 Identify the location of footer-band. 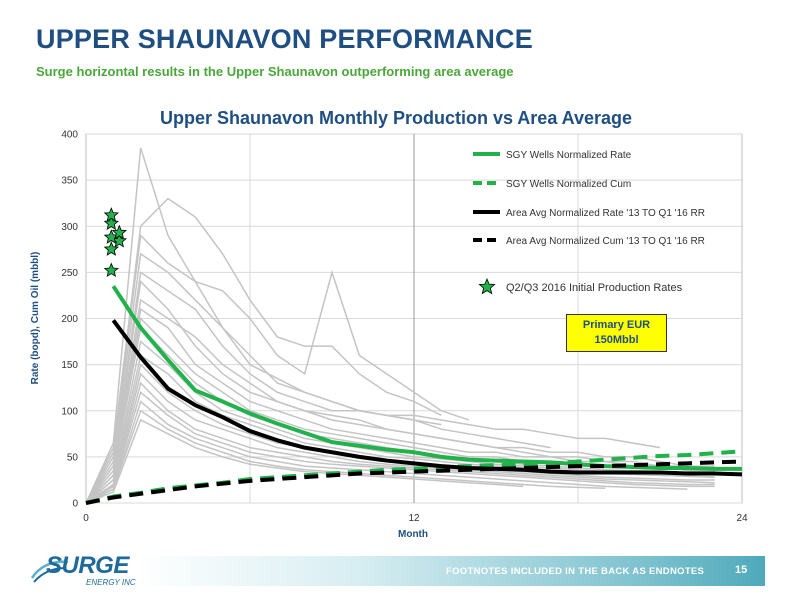
(450, 571).